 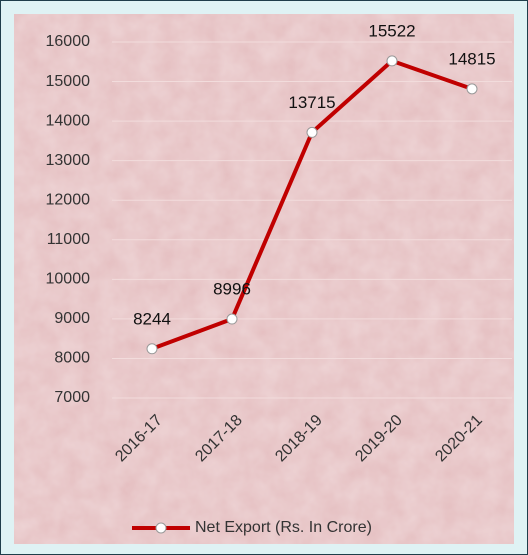 I want to click on y-tick-label: 16000, so click(x=68, y=41).